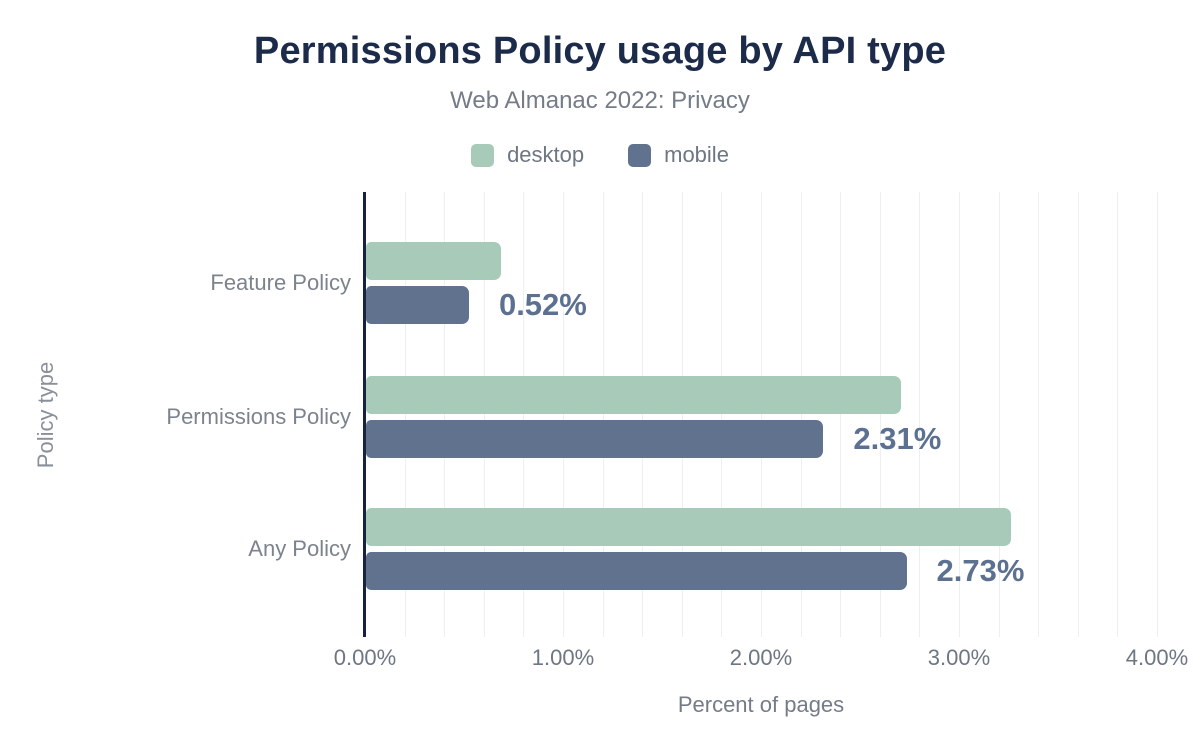 The width and height of the screenshot is (1200, 742). Describe the element at coordinates (689, 527) in the screenshot. I see `bar-desktop-any-policy` at that location.